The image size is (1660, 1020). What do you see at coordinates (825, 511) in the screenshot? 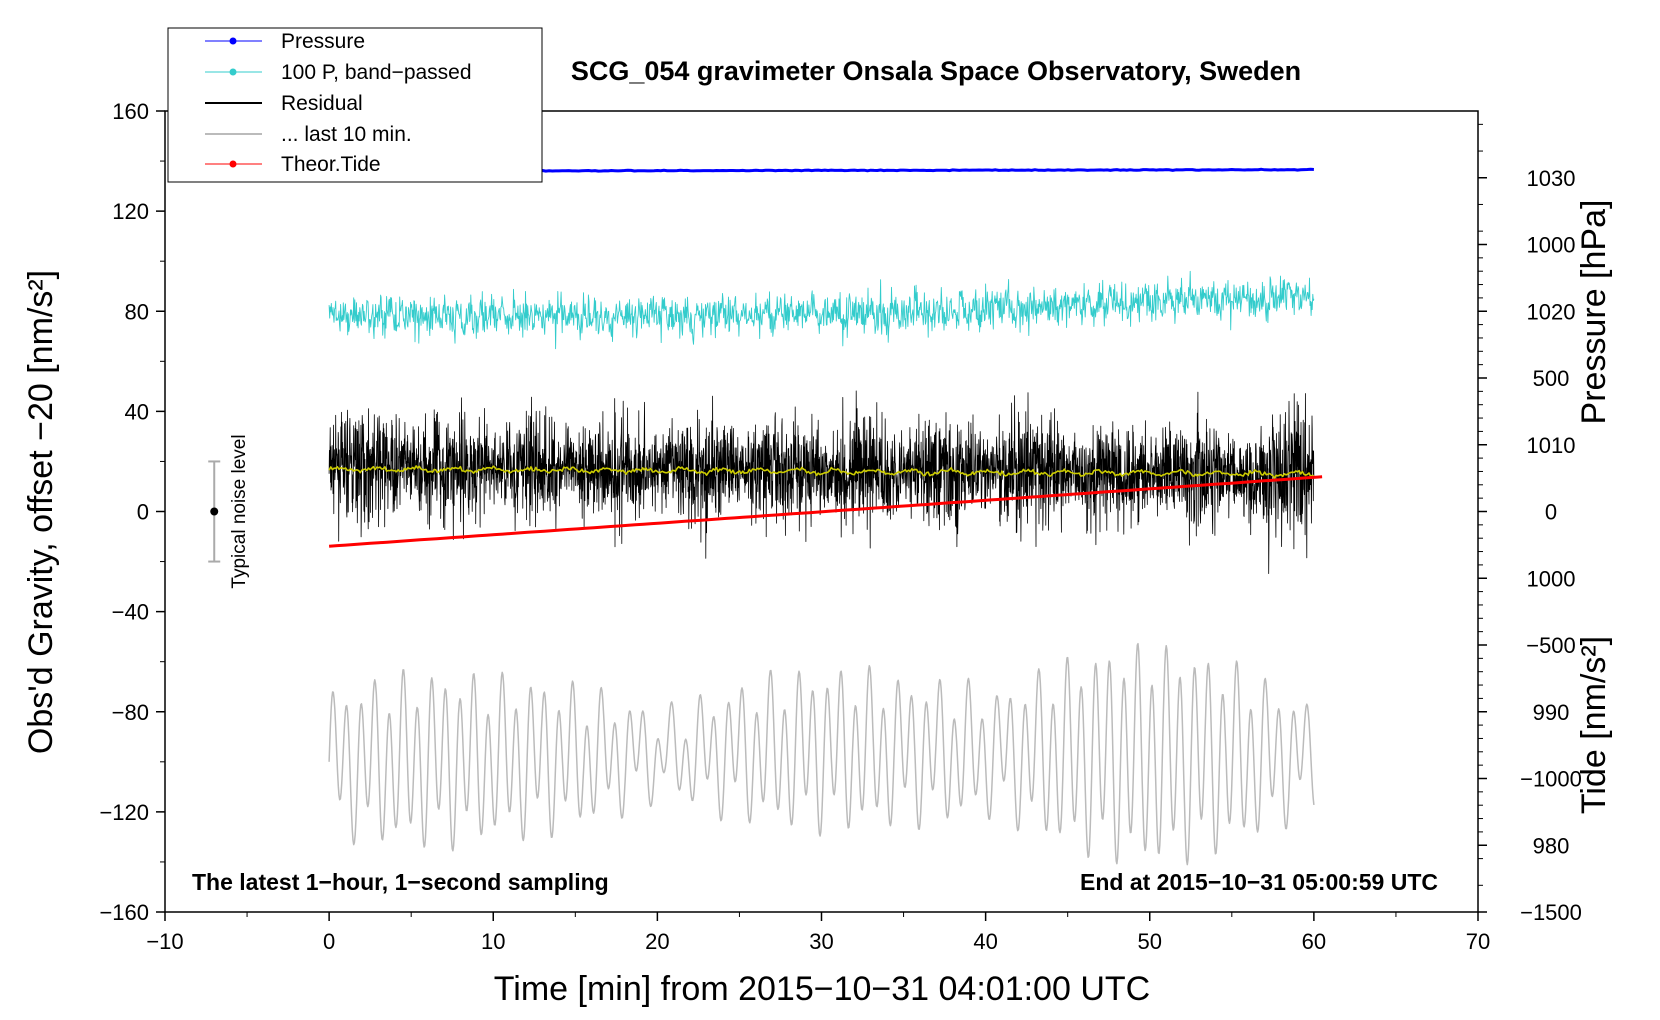
I see `series-theor-tide` at bounding box center [825, 511].